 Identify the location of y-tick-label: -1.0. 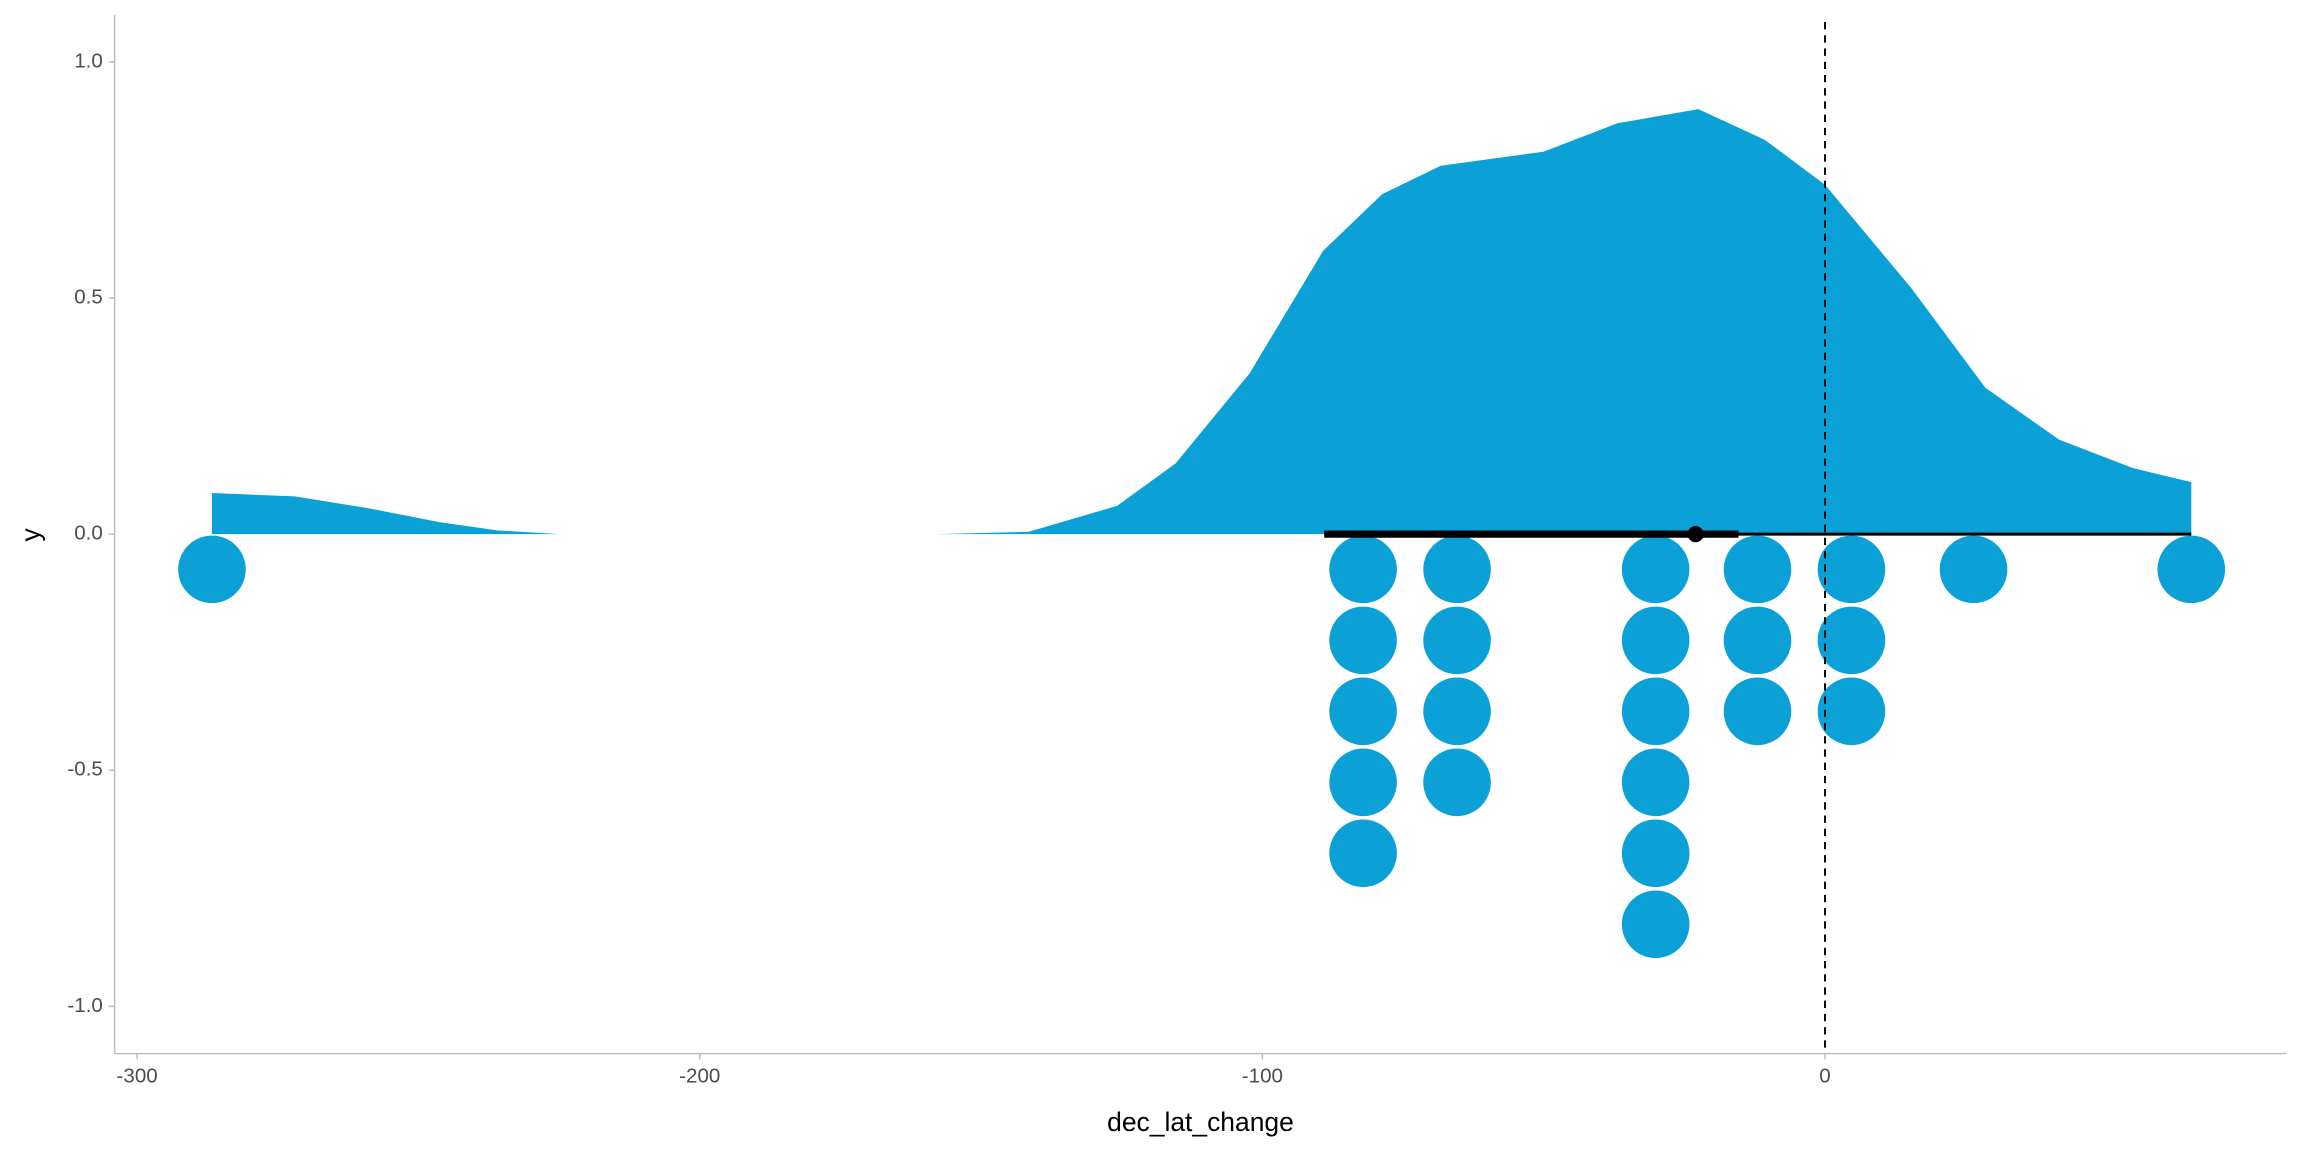
(84, 1005).